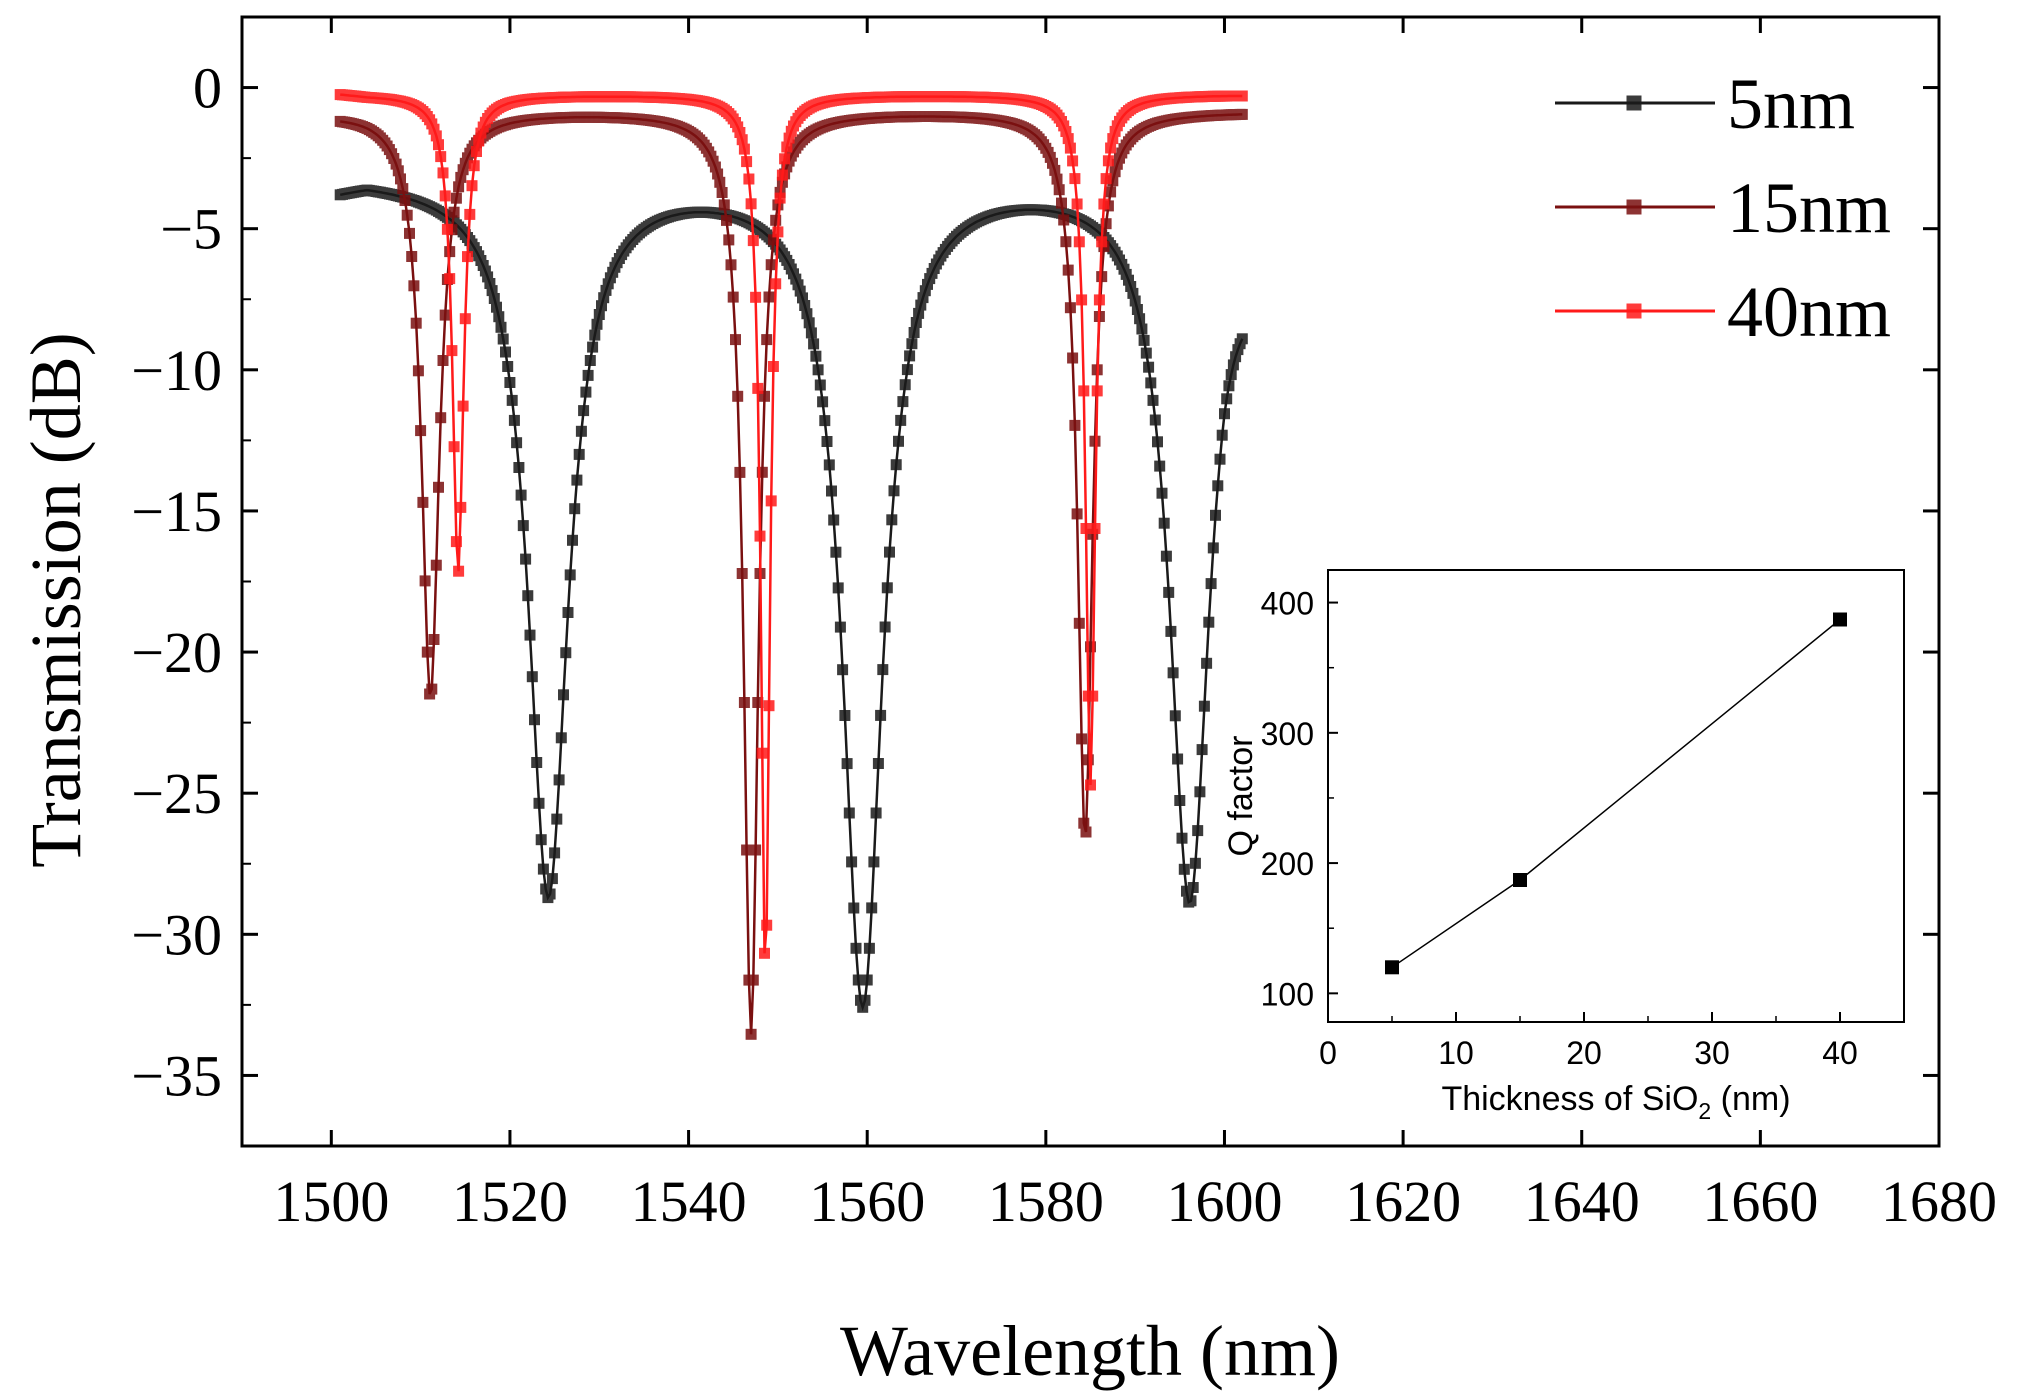 Image resolution: width=2018 pixels, height=1400 pixels. Describe the element at coordinates (1840, 1053) in the screenshot. I see `inset-x-tick-label: 40` at that location.